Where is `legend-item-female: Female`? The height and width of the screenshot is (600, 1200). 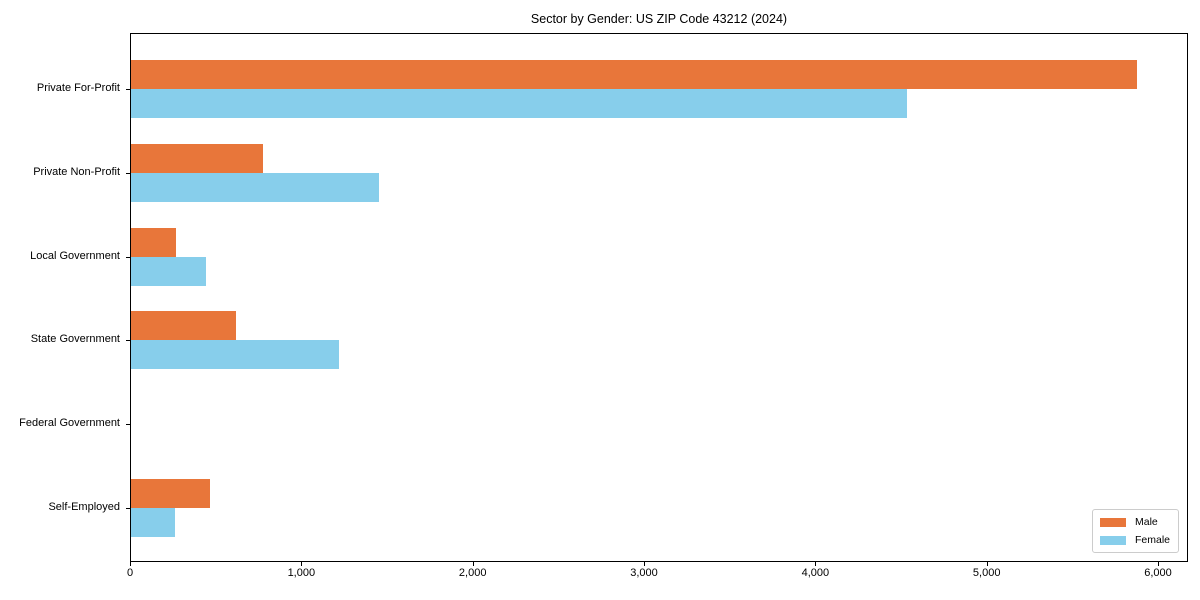
legend-item-female: Female is located at coordinates (1135, 540).